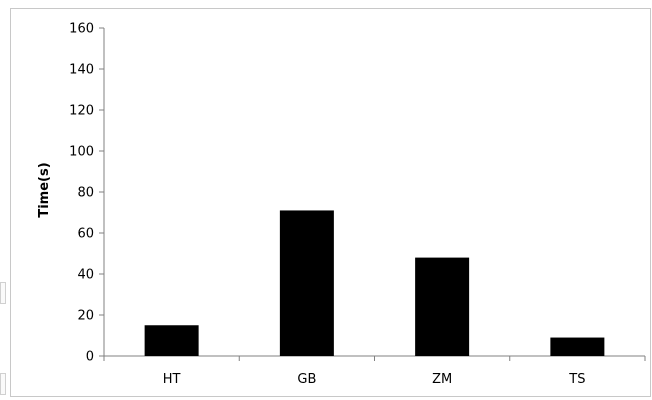 This screenshot has width=652, height=400. Describe the element at coordinates (442, 306) in the screenshot. I see `bar-zm` at that location.